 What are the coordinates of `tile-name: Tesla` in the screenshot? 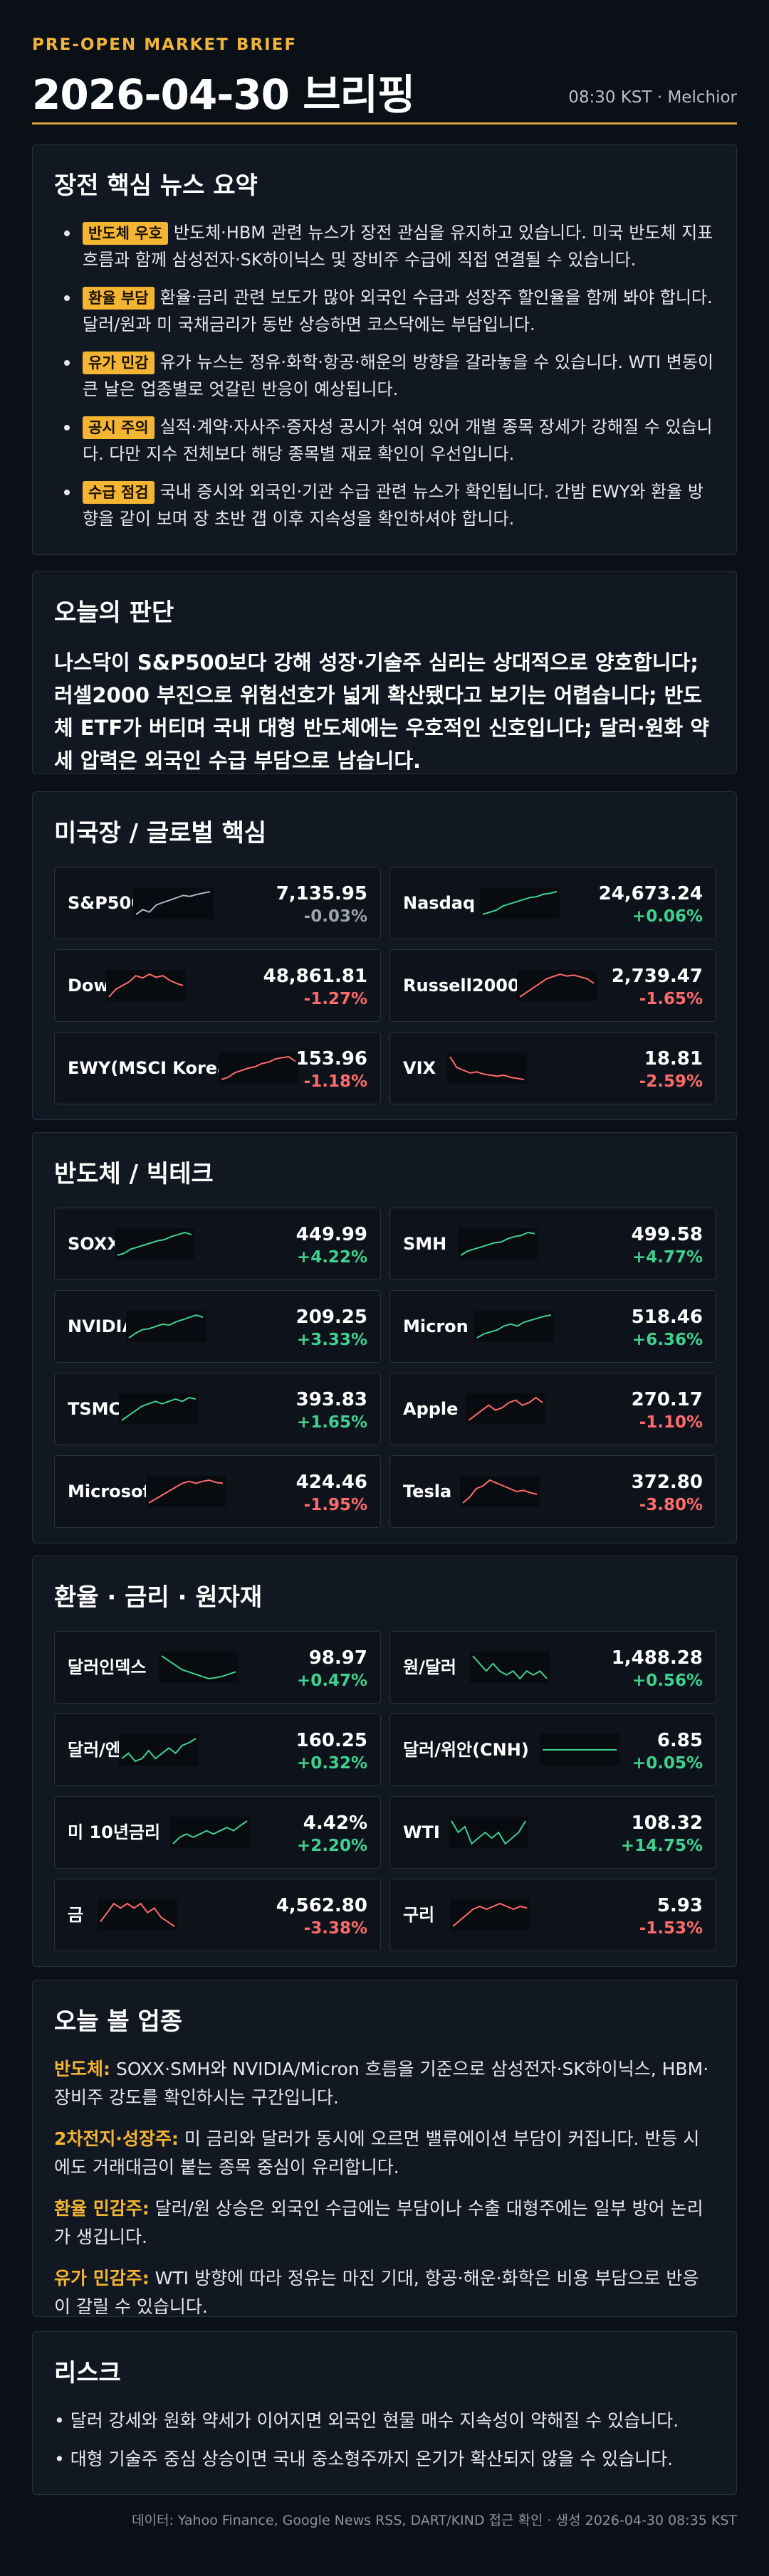 It's located at (427, 1491).